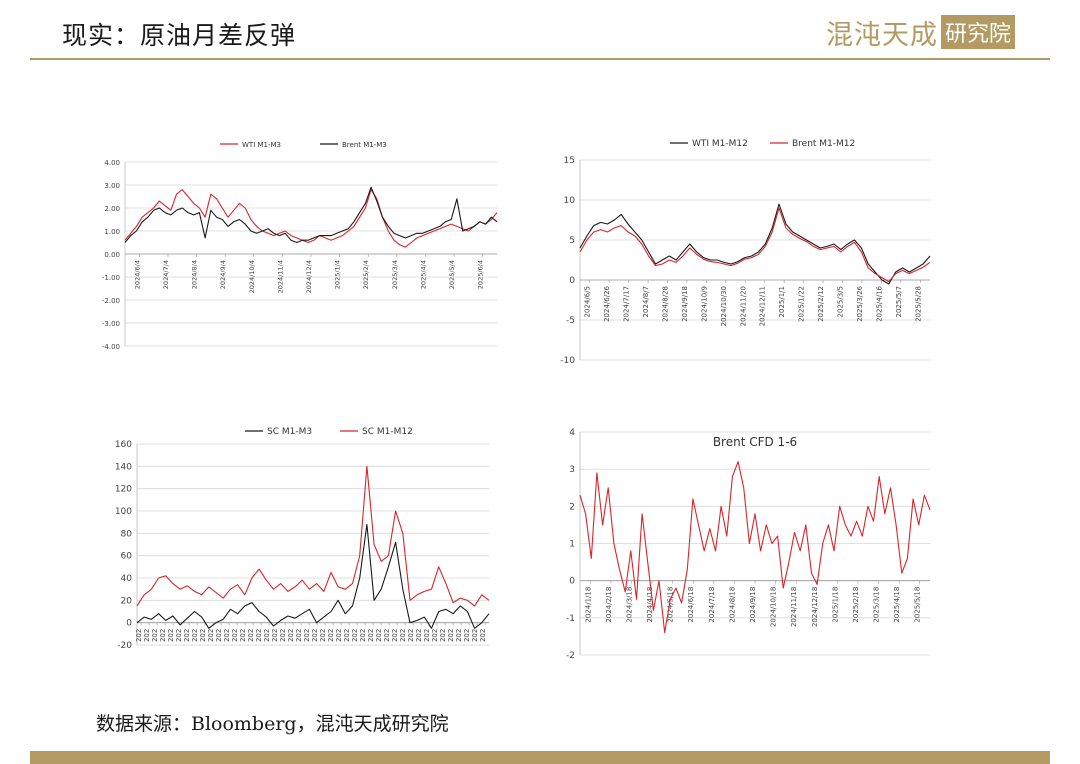 The height and width of the screenshot is (764, 1080). Describe the element at coordinates (691, 605) in the screenshot. I see `x-tick-label: 2024/6/18` at that location.